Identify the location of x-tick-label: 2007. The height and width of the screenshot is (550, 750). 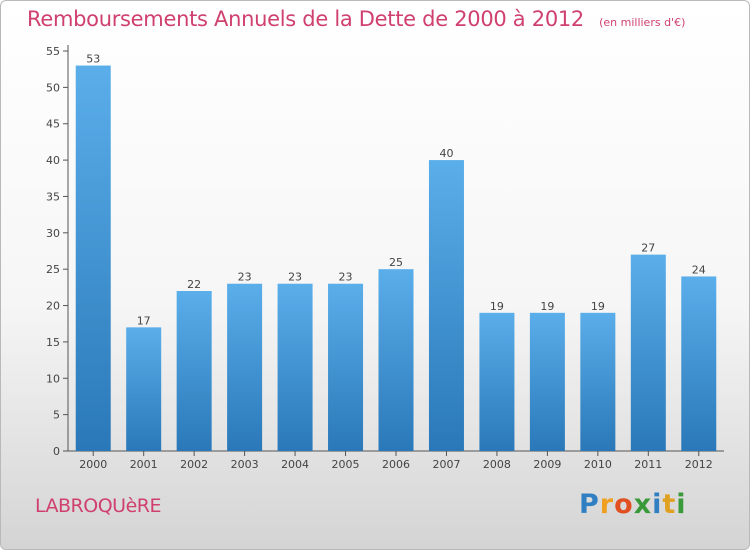
(446, 464).